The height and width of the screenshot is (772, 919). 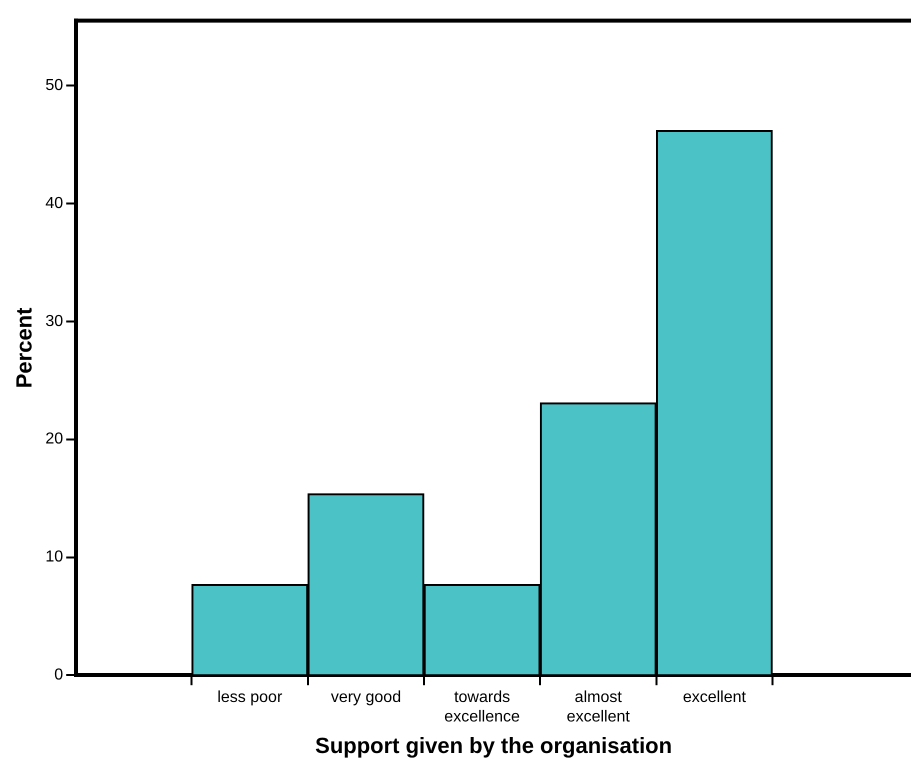 What do you see at coordinates (493, 745) in the screenshot?
I see `x-axis-title: Support given by the organisation` at bounding box center [493, 745].